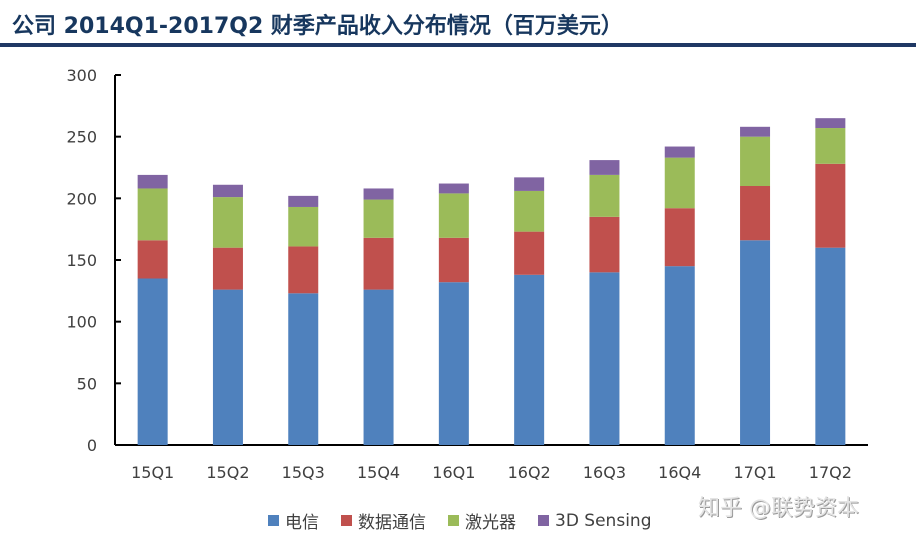 This screenshot has height=541, width=916. Describe the element at coordinates (679, 472) in the screenshot. I see `x-tick-label: 16Q4` at that location.